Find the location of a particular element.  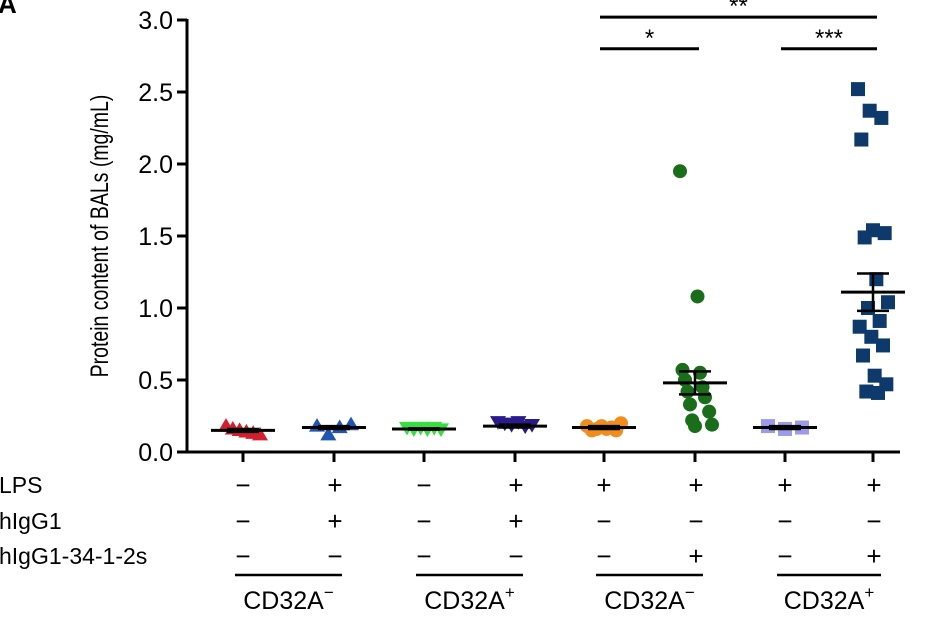

y-tick-label: 2.5 is located at coordinates (155, 93).